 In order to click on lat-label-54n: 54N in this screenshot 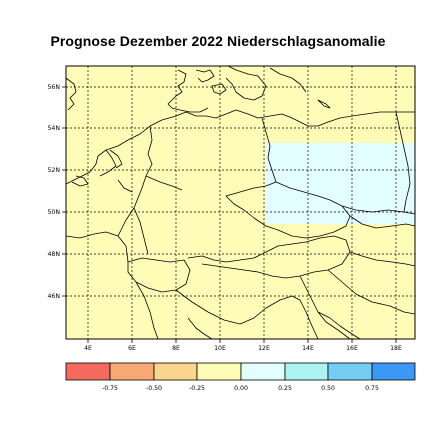, I will do `click(53, 128)`.